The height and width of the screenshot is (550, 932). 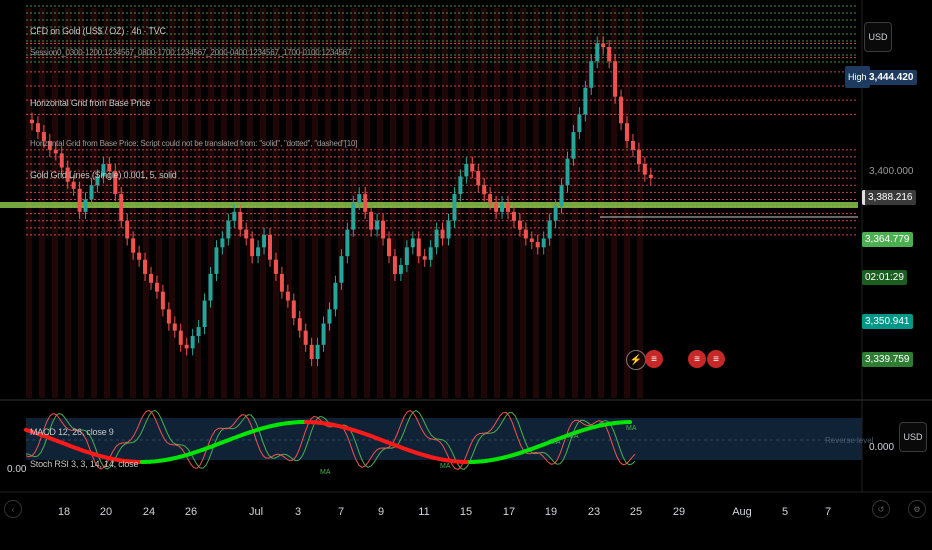 I want to click on x-tick-label: 25, so click(x=636, y=512).